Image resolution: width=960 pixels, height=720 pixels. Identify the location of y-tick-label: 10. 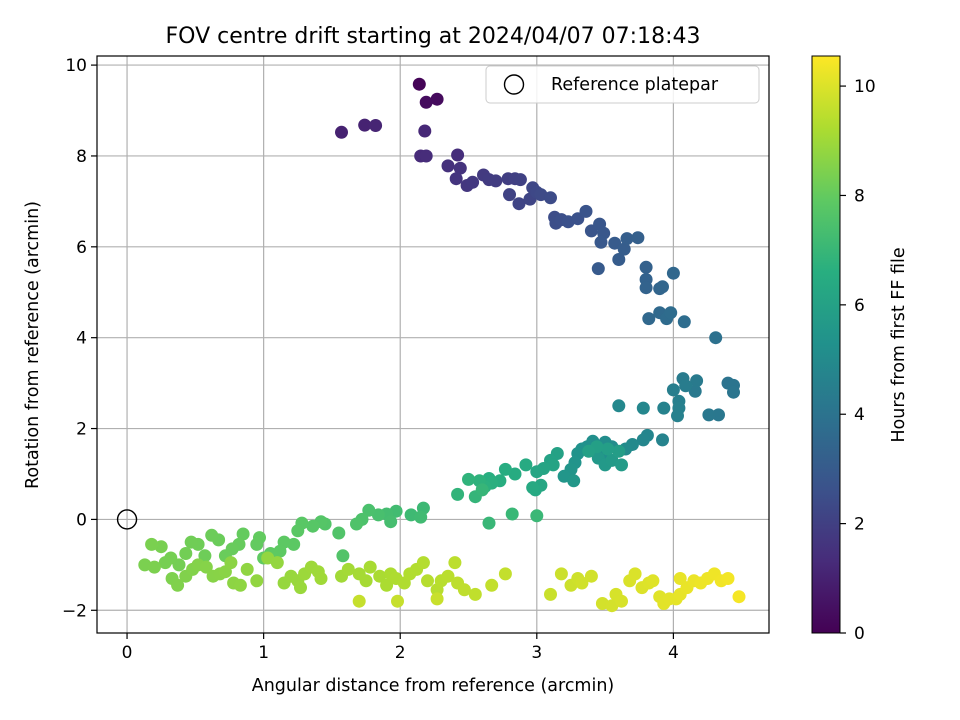
(76, 66).